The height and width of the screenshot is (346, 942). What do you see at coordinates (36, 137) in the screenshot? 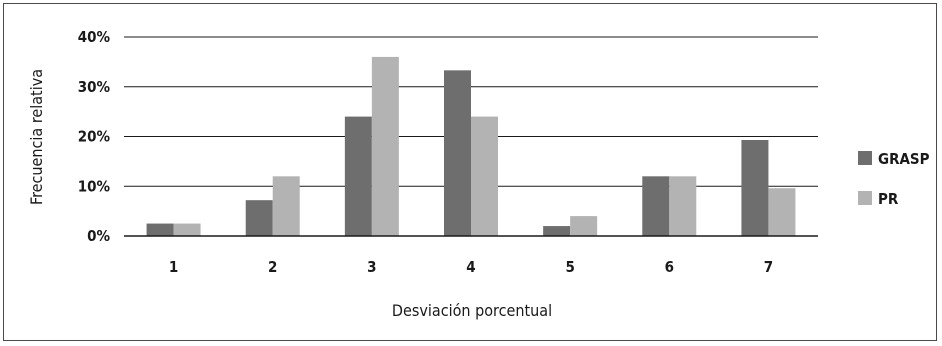
I see `y-axis-title: Frecuencia relativa` at bounding box center [36, 137].